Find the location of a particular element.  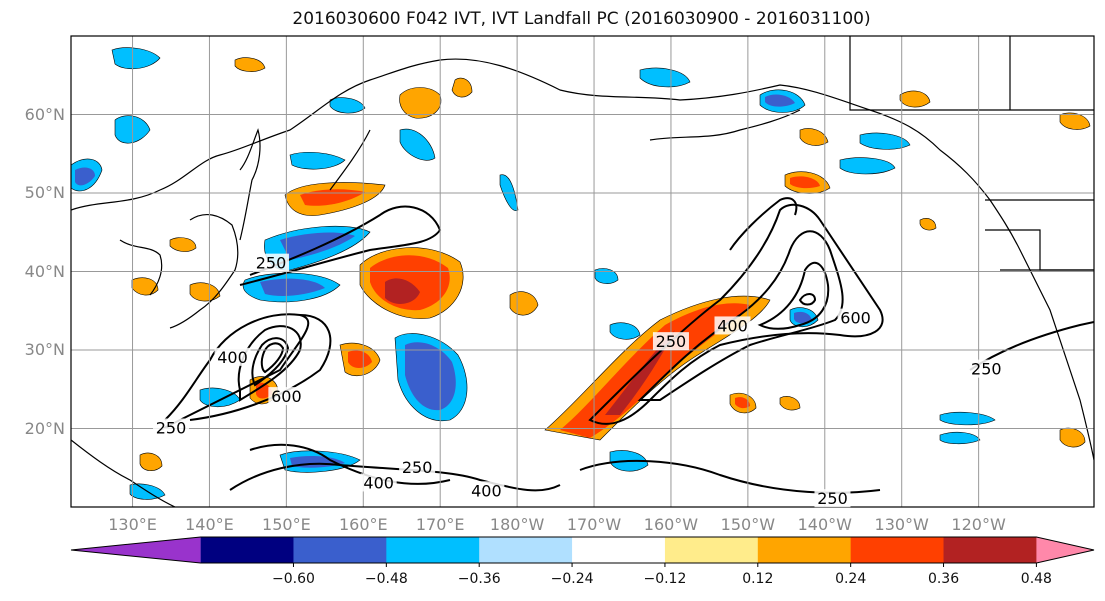

lat-label-3: 30°N is located at coordinates (44, 349).